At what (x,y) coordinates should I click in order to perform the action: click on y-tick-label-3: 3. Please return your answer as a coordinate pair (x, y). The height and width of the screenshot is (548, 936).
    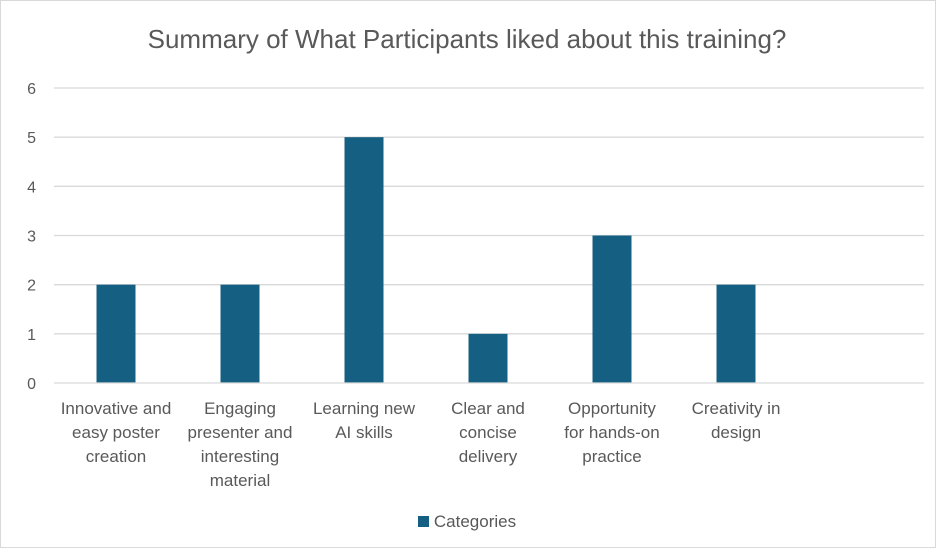
    Looking at the image, I should click on (31, 237).